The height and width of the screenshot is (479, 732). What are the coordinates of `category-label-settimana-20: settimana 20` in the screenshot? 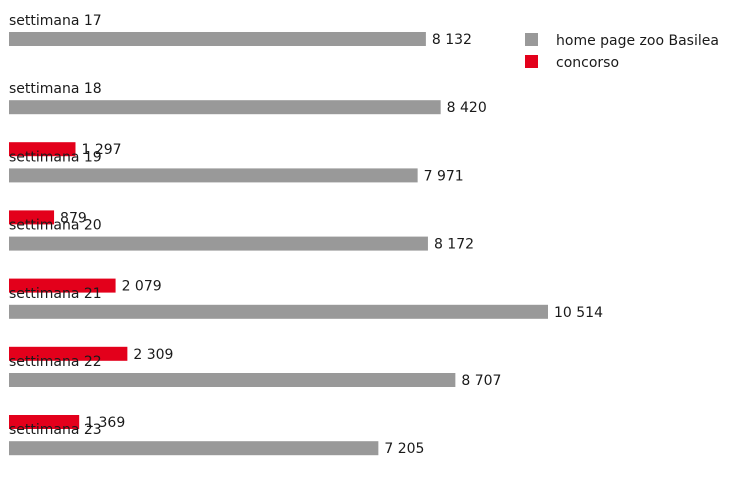 It's located at (55, 226).